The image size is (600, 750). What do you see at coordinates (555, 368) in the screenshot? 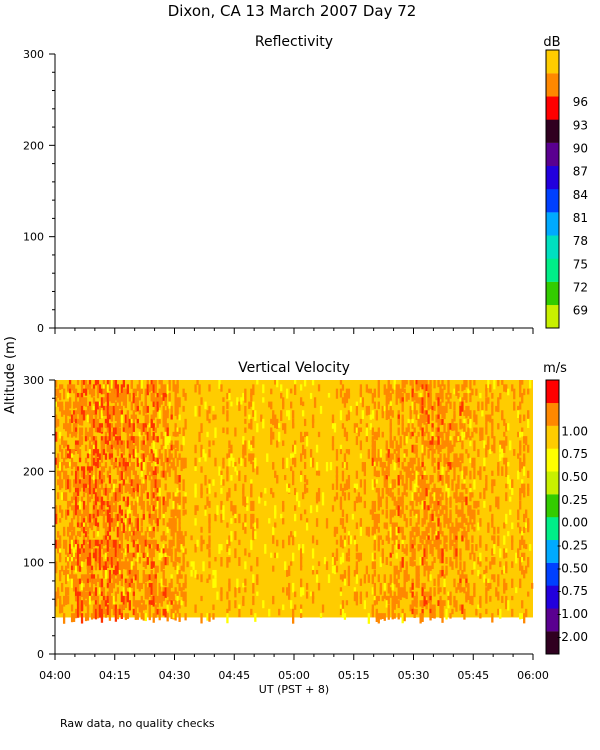
I see `vertical-velocity-colorbar-unit: m/s` at bounding box center [555, 368].